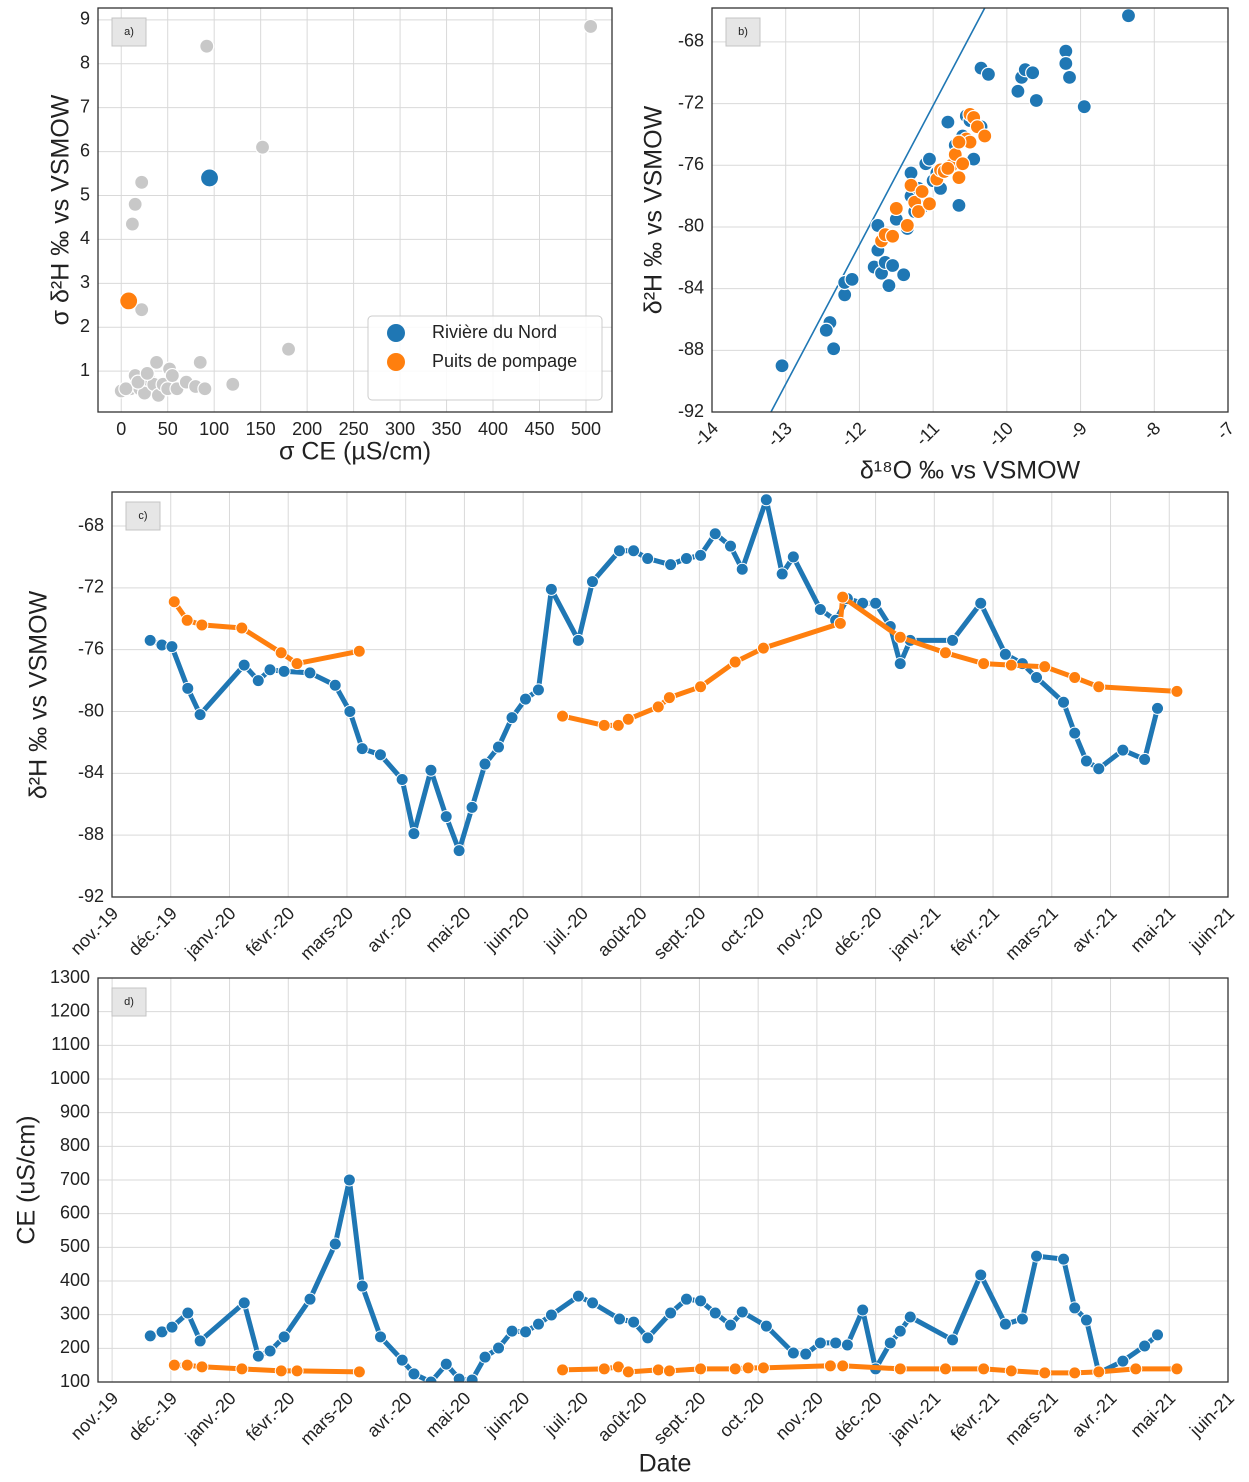 The height and width of the screenshot is (1482, 1249). I want to click on x-tick-label: 250, so click(354, 429).